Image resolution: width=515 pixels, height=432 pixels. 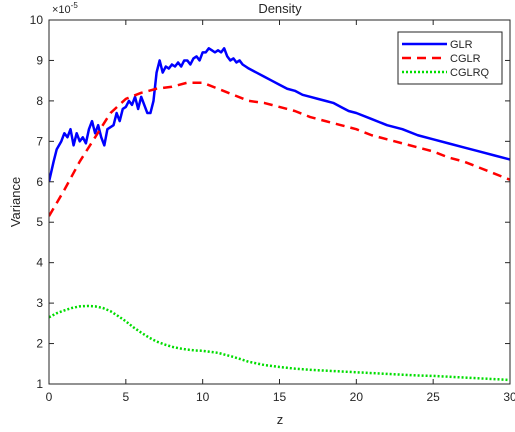 I want to click on y-tick-label: 10, so click(x=37, y=20).